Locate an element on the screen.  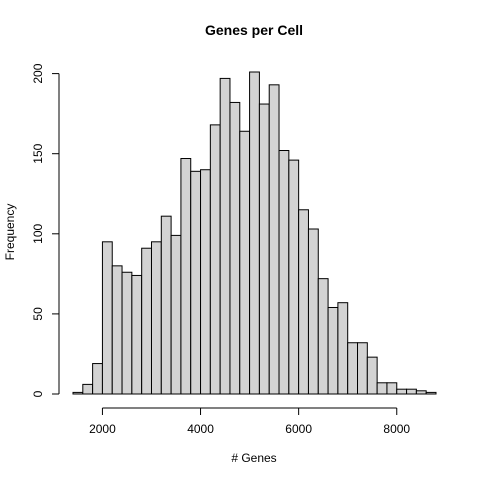
x-tick-label: 8000 is located at coordinates (396, 429).